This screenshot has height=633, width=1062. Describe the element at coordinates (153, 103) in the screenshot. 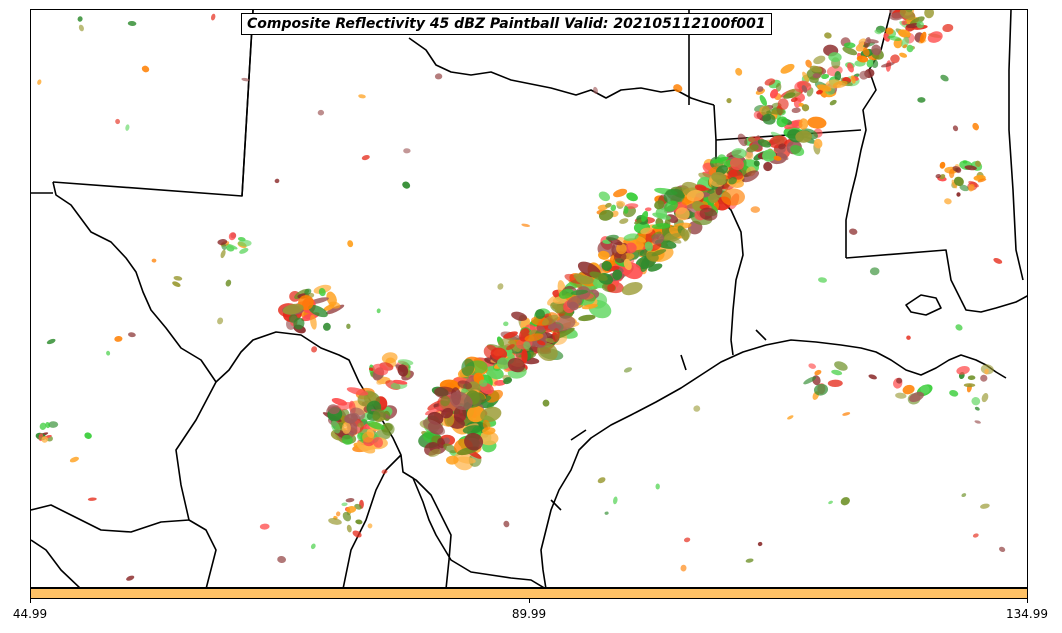

I see `boundary-nm-tx` at that location.